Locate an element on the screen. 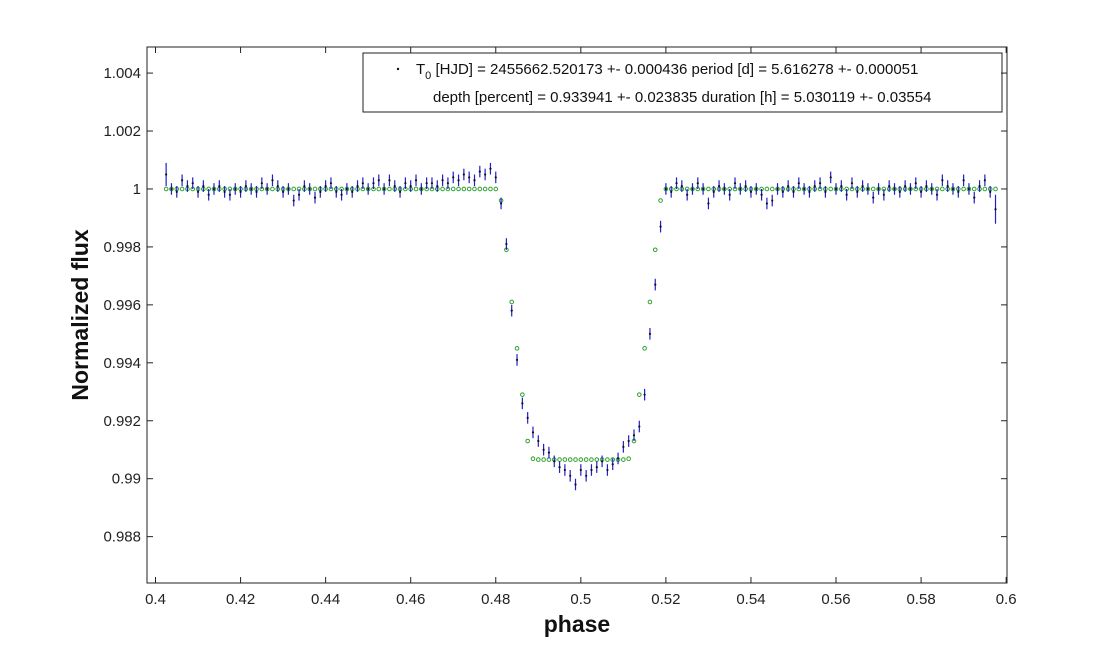 The width and height of the screenshot is (1114, 660). y-tick-label: 0.994 is located at coordinates (122, 363).